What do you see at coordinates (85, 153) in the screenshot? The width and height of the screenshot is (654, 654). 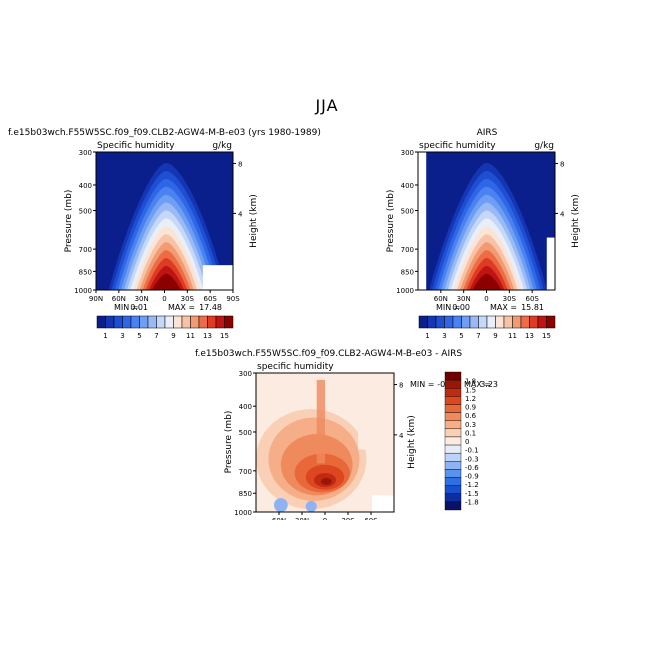 I see `model-y-tick-label: 300` at bounding box center [85, 153].